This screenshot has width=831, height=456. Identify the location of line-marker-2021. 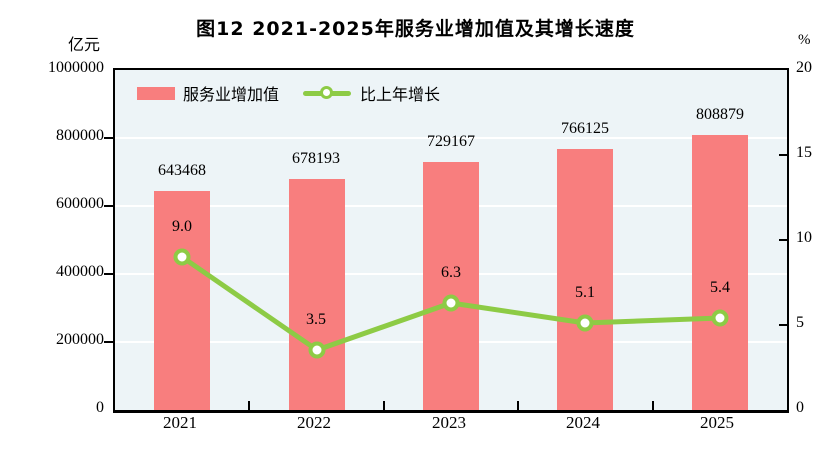
(182, 257).